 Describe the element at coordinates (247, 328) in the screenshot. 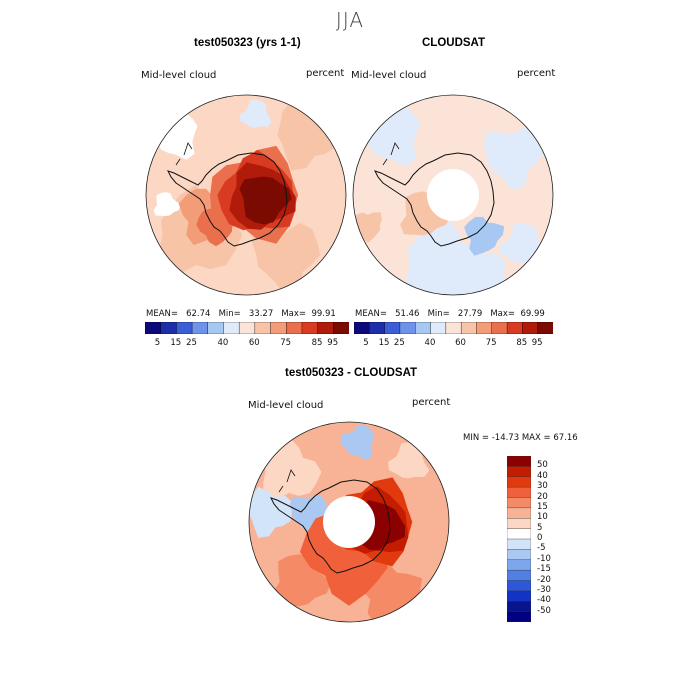

I see `model-colorbar` at that location.